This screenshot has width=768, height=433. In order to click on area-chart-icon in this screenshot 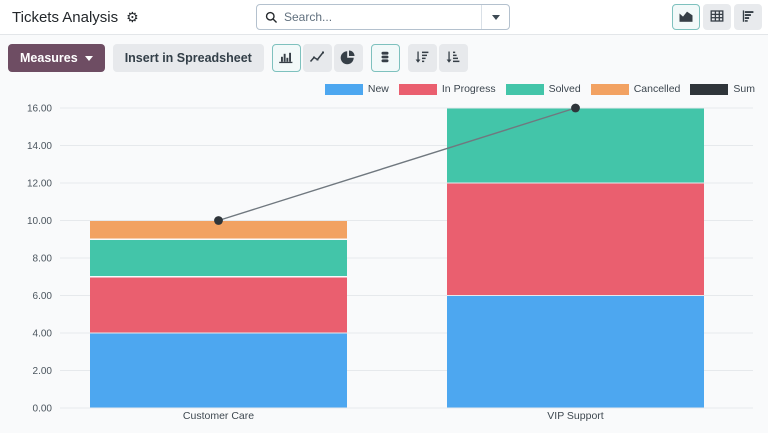, I will do `click(686, 17)`.